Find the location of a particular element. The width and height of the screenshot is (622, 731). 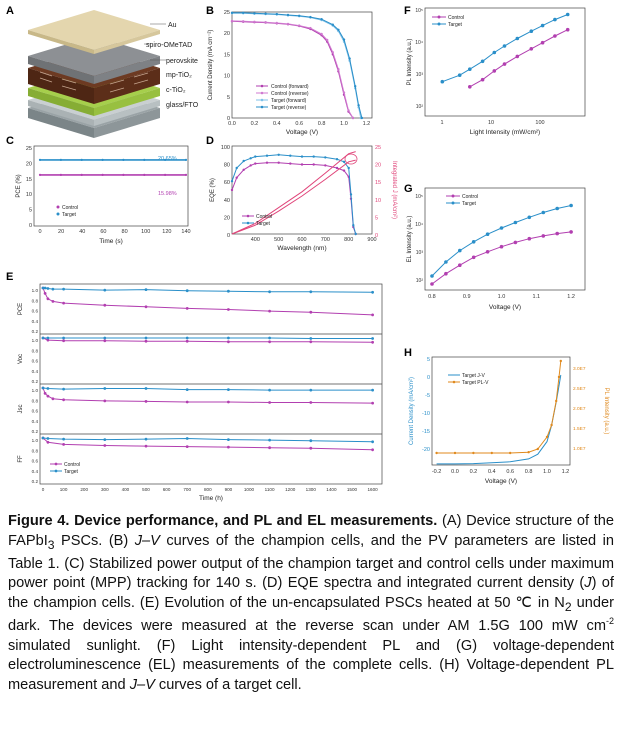

y-ticks: 25 20 15 10 5 0 is located at coordinates (29, 187).